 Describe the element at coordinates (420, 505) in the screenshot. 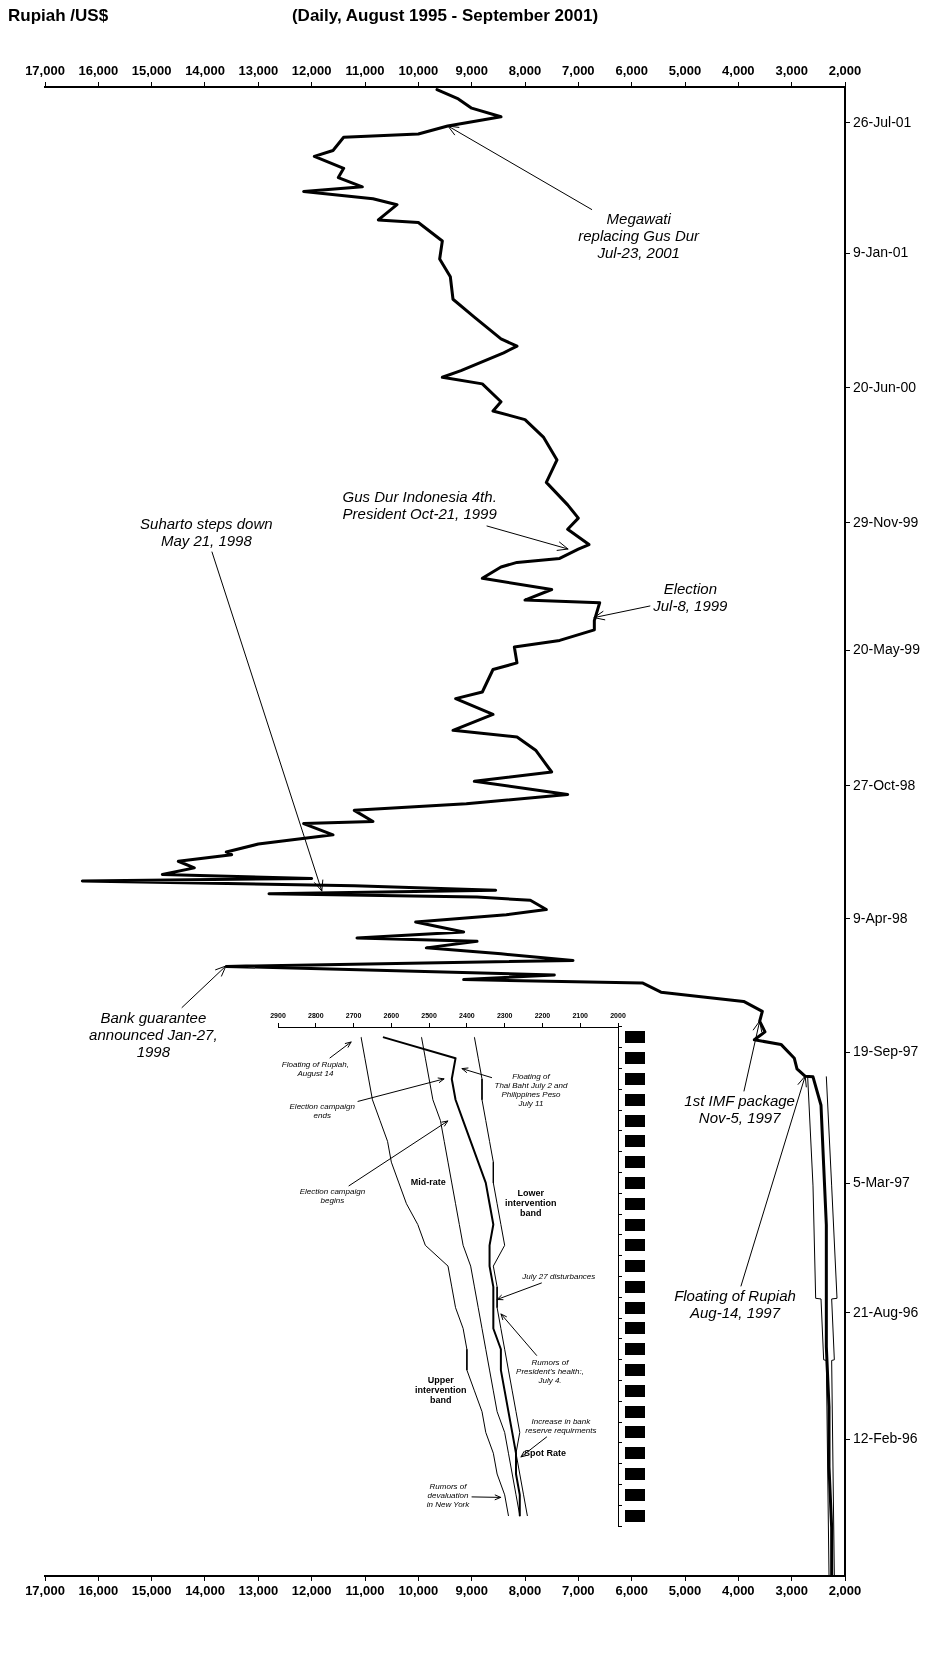

I see `annotation: Gus Dur Indonesia 4th. President Oct-21, 1999` at that location.